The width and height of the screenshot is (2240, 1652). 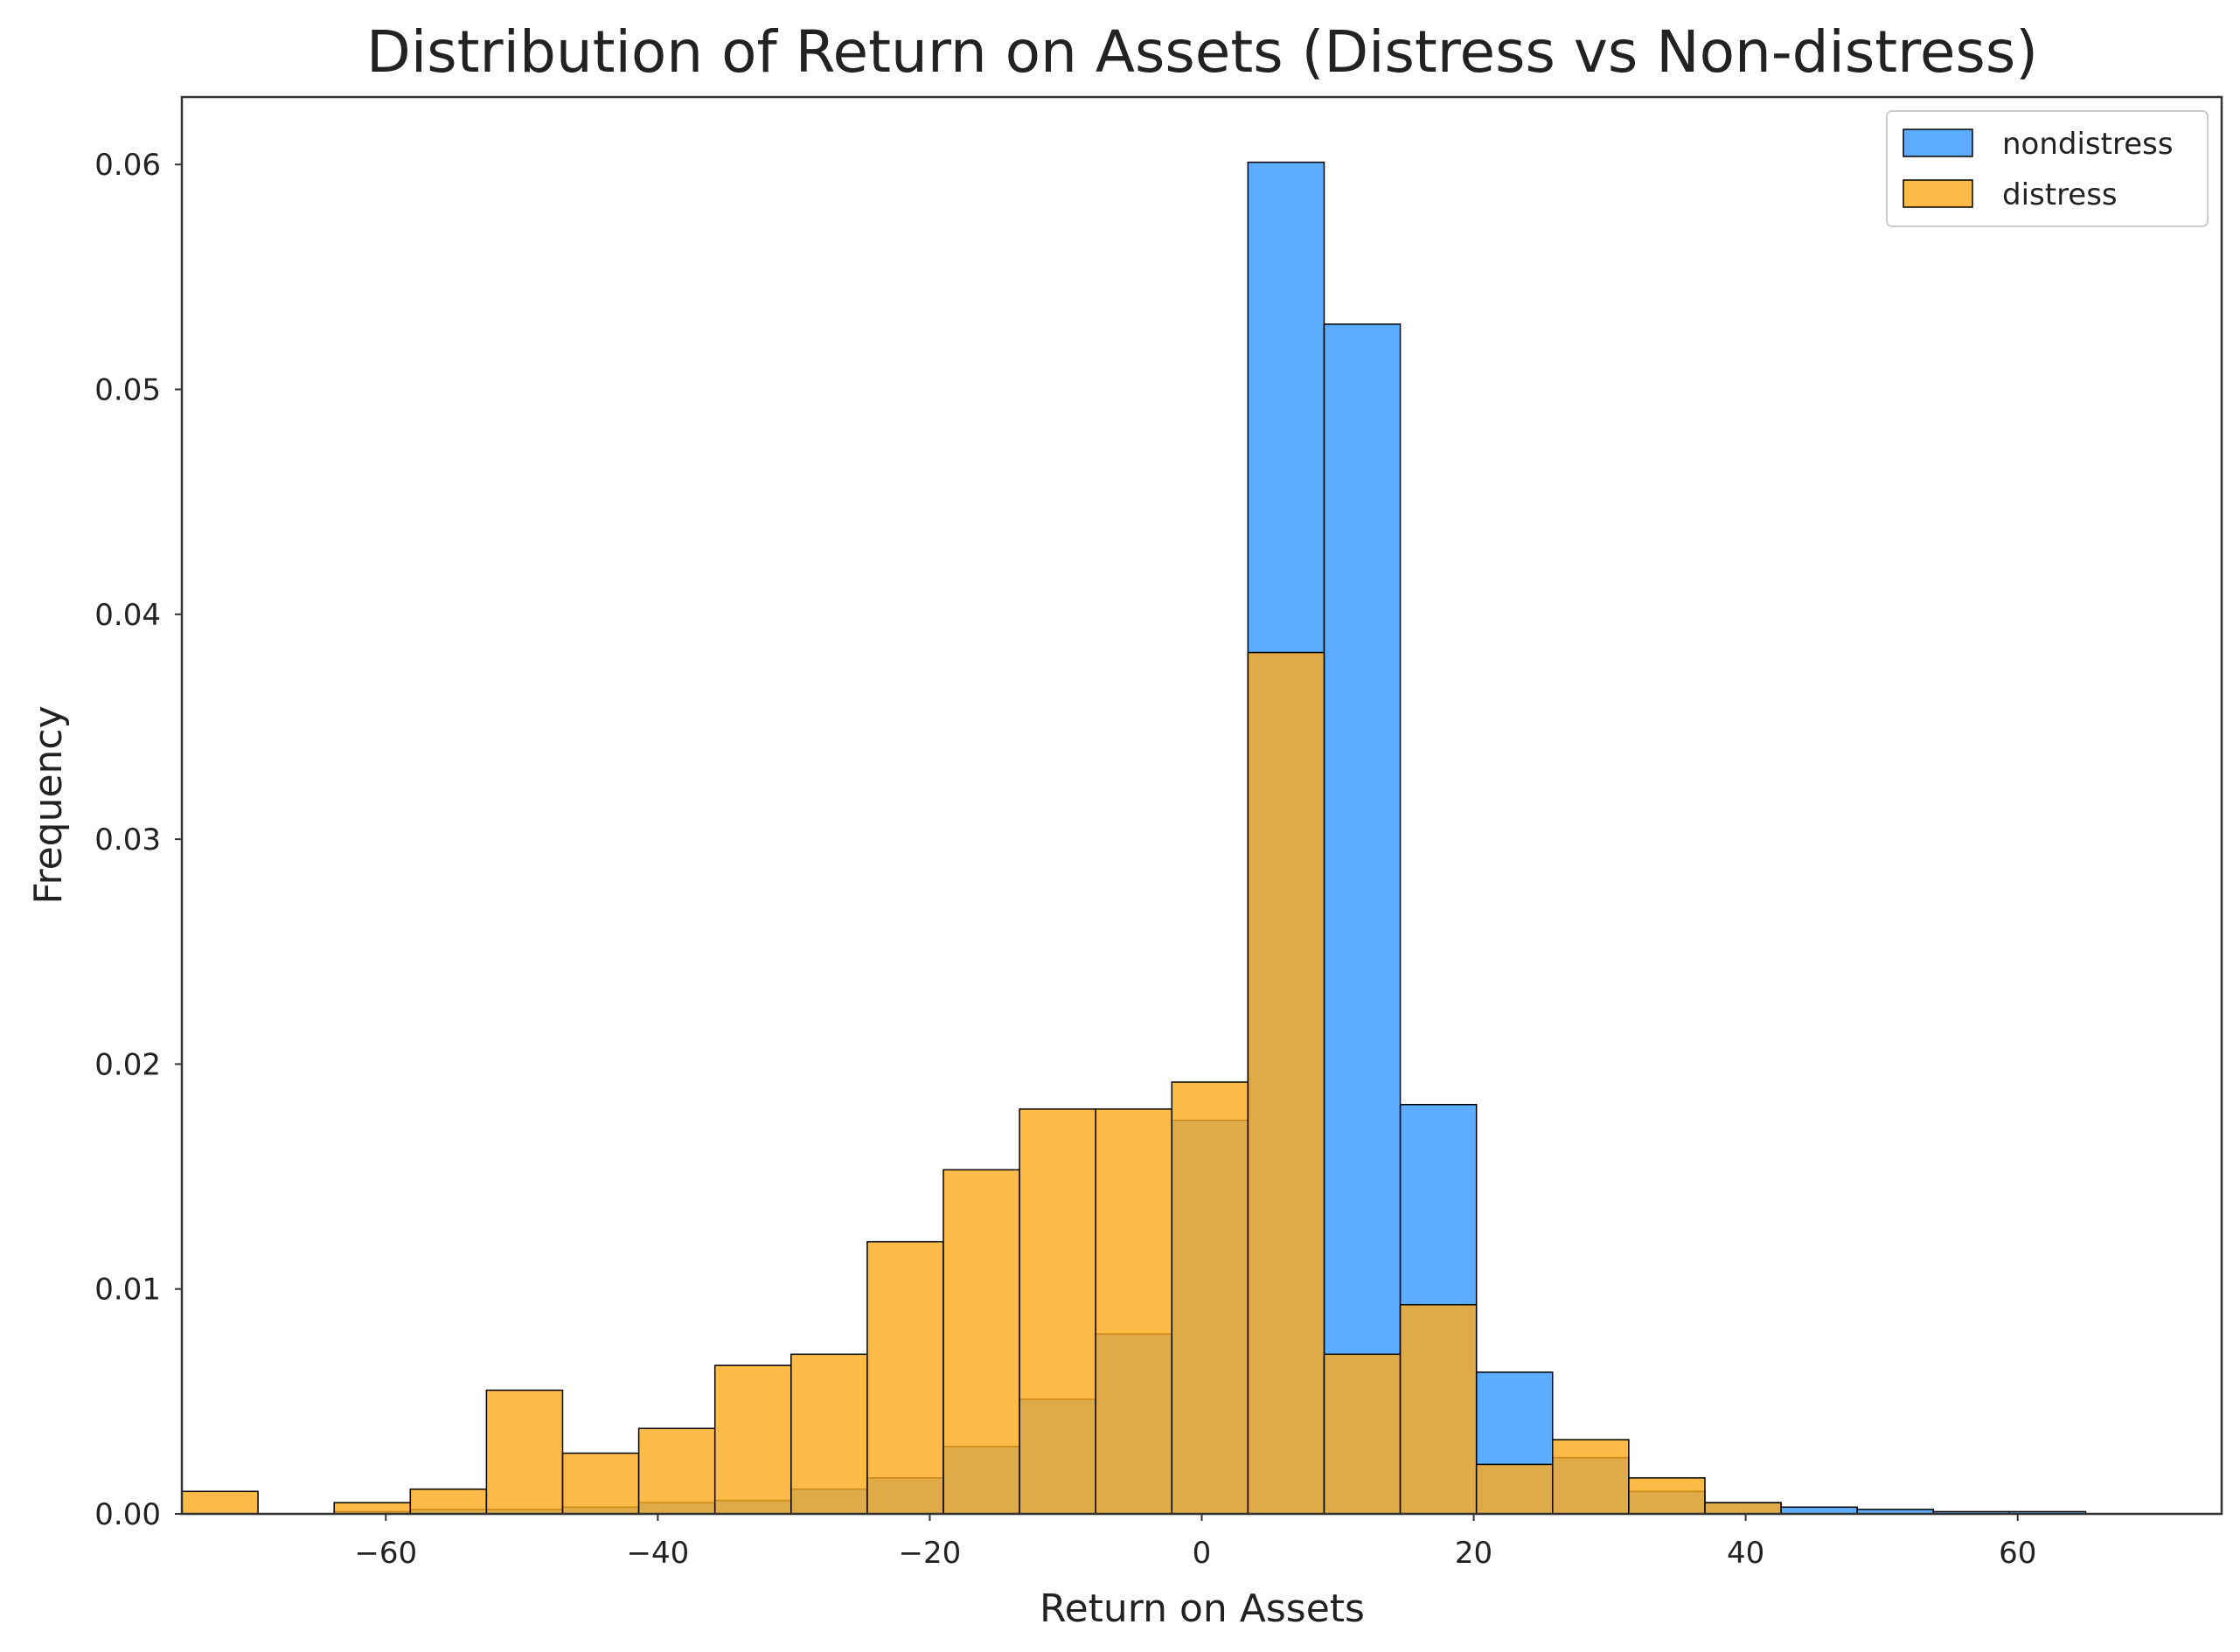 What do you see at coordinates (127, 166) in the screenshot?
I see `y-tick-label: 0.06` at bounding box center [127, 166].